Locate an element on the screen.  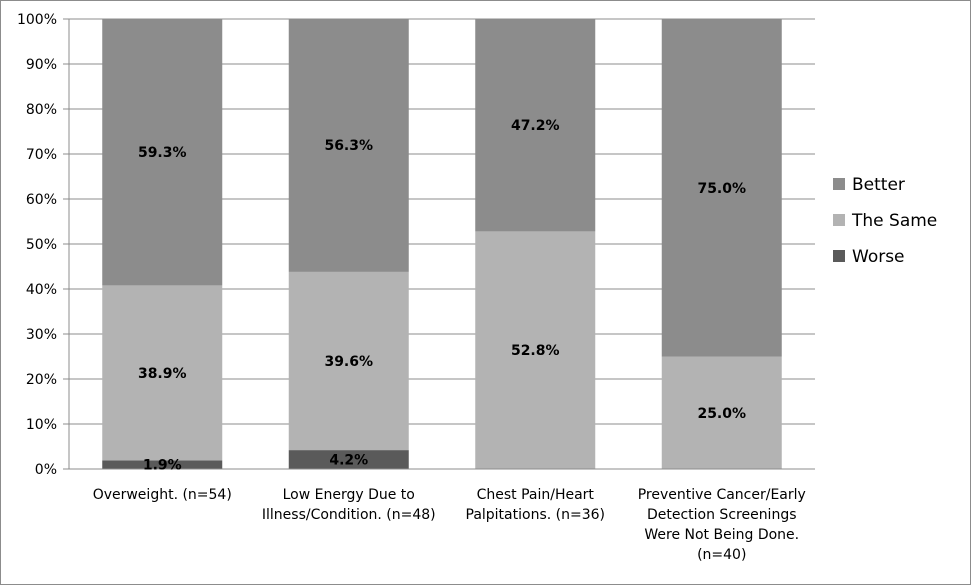
data-label: 56.3% is located at coordinates (348, 146).